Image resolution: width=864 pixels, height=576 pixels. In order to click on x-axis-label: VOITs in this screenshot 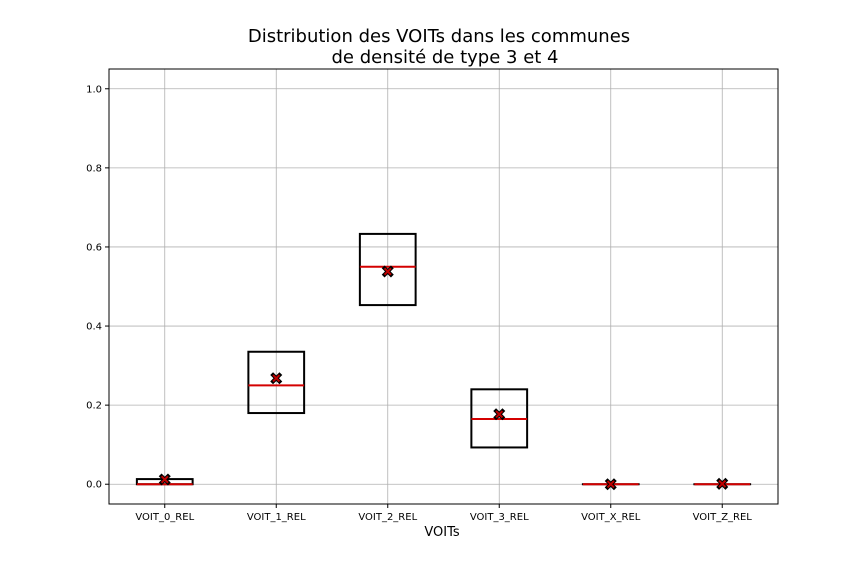, I will do `click(442, 532)`.